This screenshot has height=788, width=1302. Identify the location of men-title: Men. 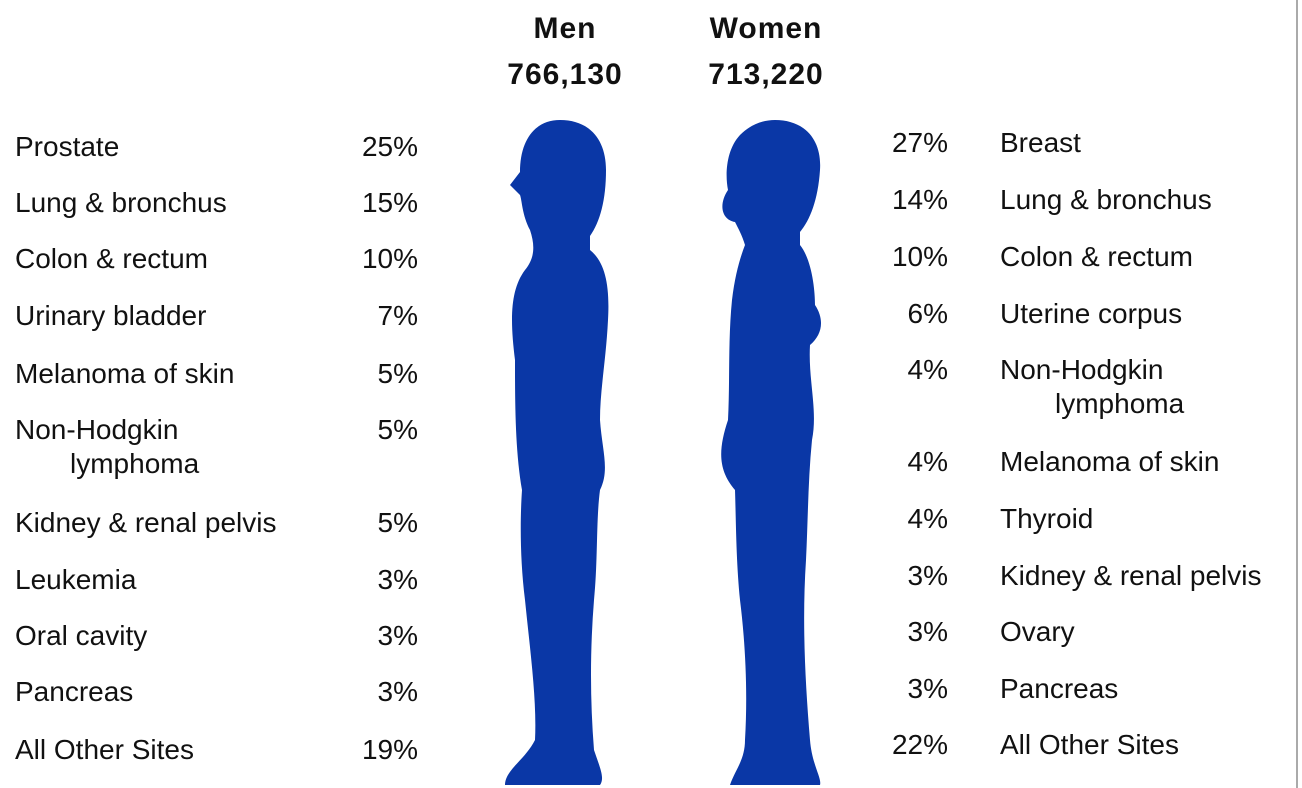
(565, 28).